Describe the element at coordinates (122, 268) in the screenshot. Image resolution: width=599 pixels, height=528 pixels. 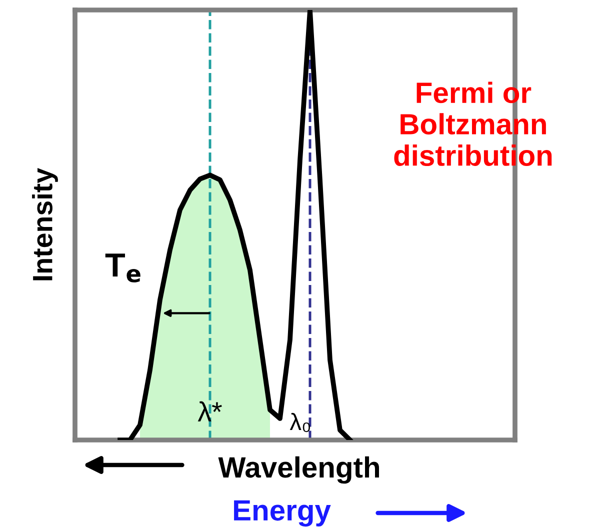
I see `annotation: T$_{e}$` at that location.